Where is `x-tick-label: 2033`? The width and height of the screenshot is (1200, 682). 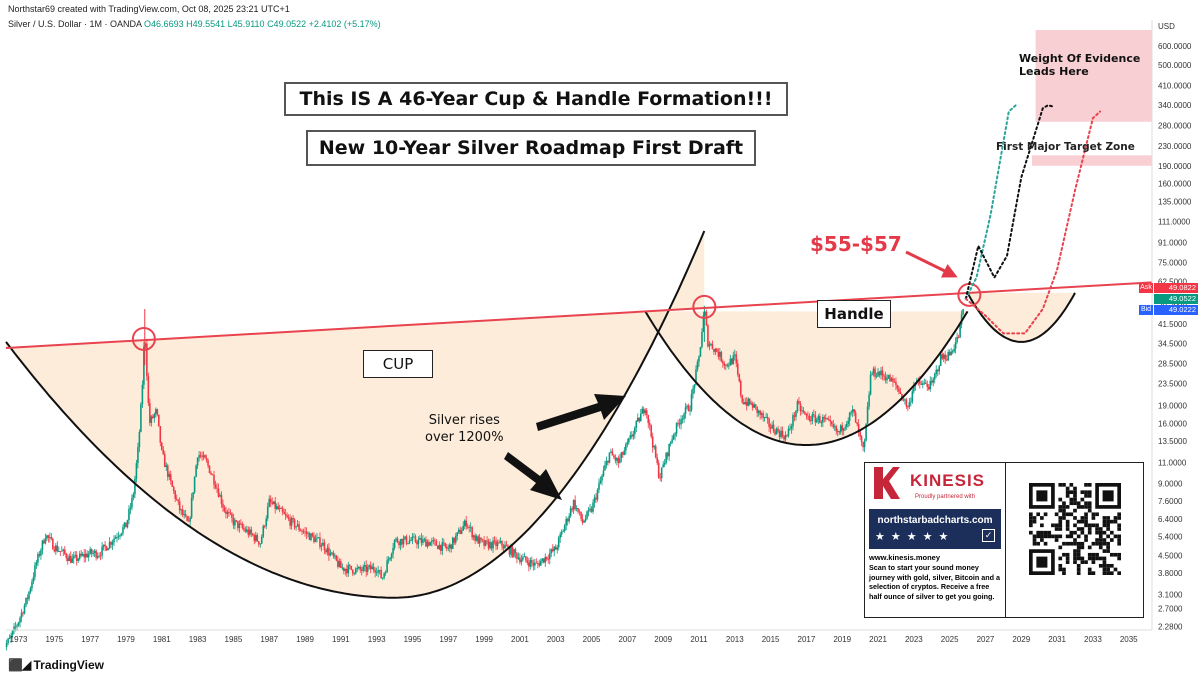
x-tick-label: 2033 is located at coordinates (1093, 639).